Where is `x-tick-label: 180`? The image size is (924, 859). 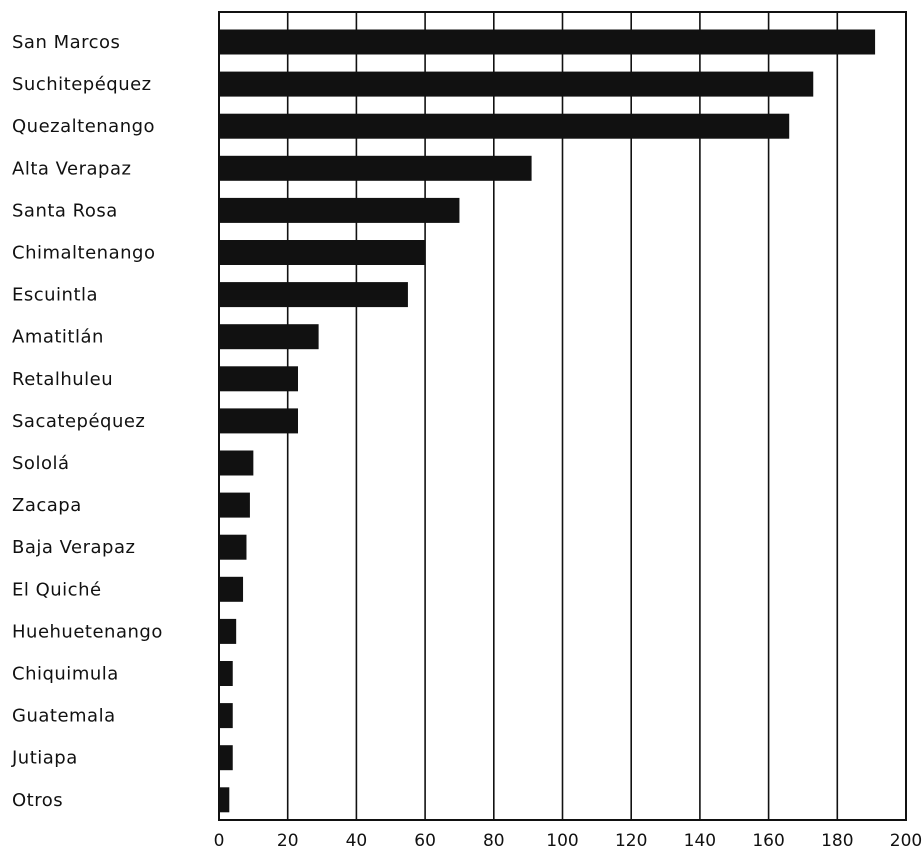
x-tick-label: 180 is located at coordinates (837, 841).